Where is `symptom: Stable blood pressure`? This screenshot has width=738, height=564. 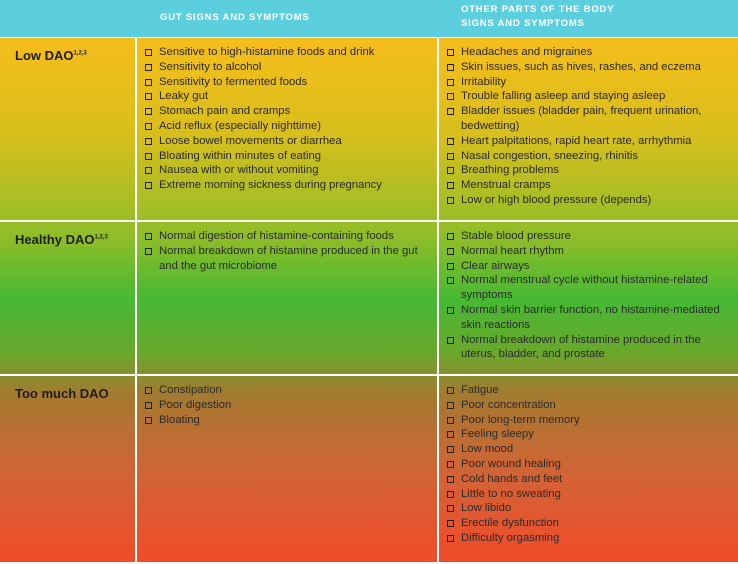 symptom: Stable blood pressure is located at coordinates (584, 236).